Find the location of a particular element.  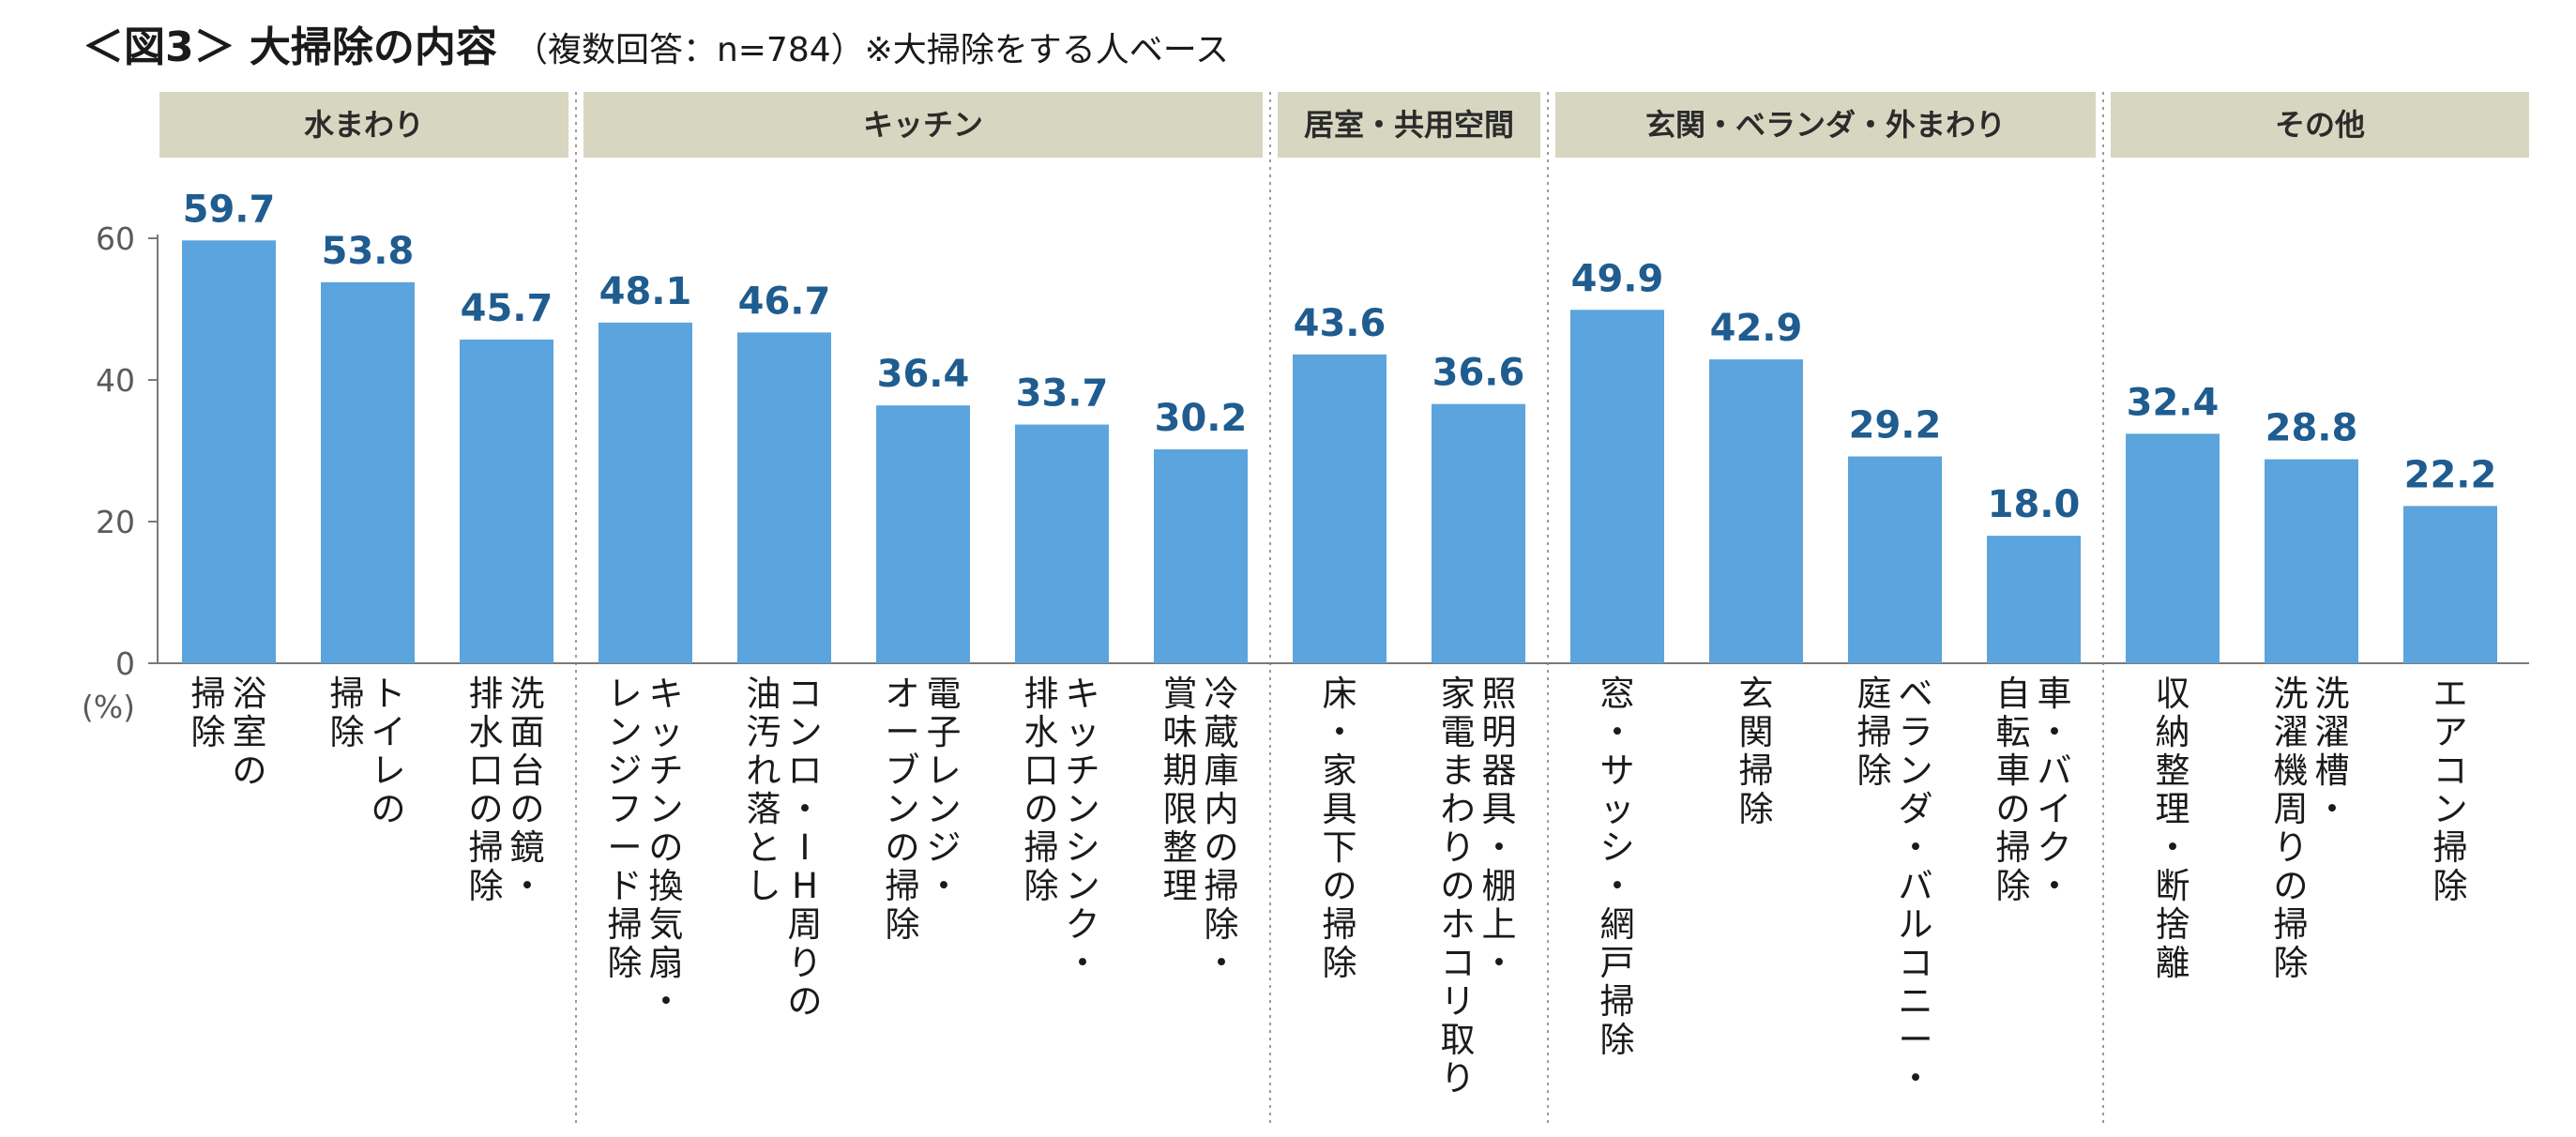

category-label-char: し is located at coordinates (764, 886).